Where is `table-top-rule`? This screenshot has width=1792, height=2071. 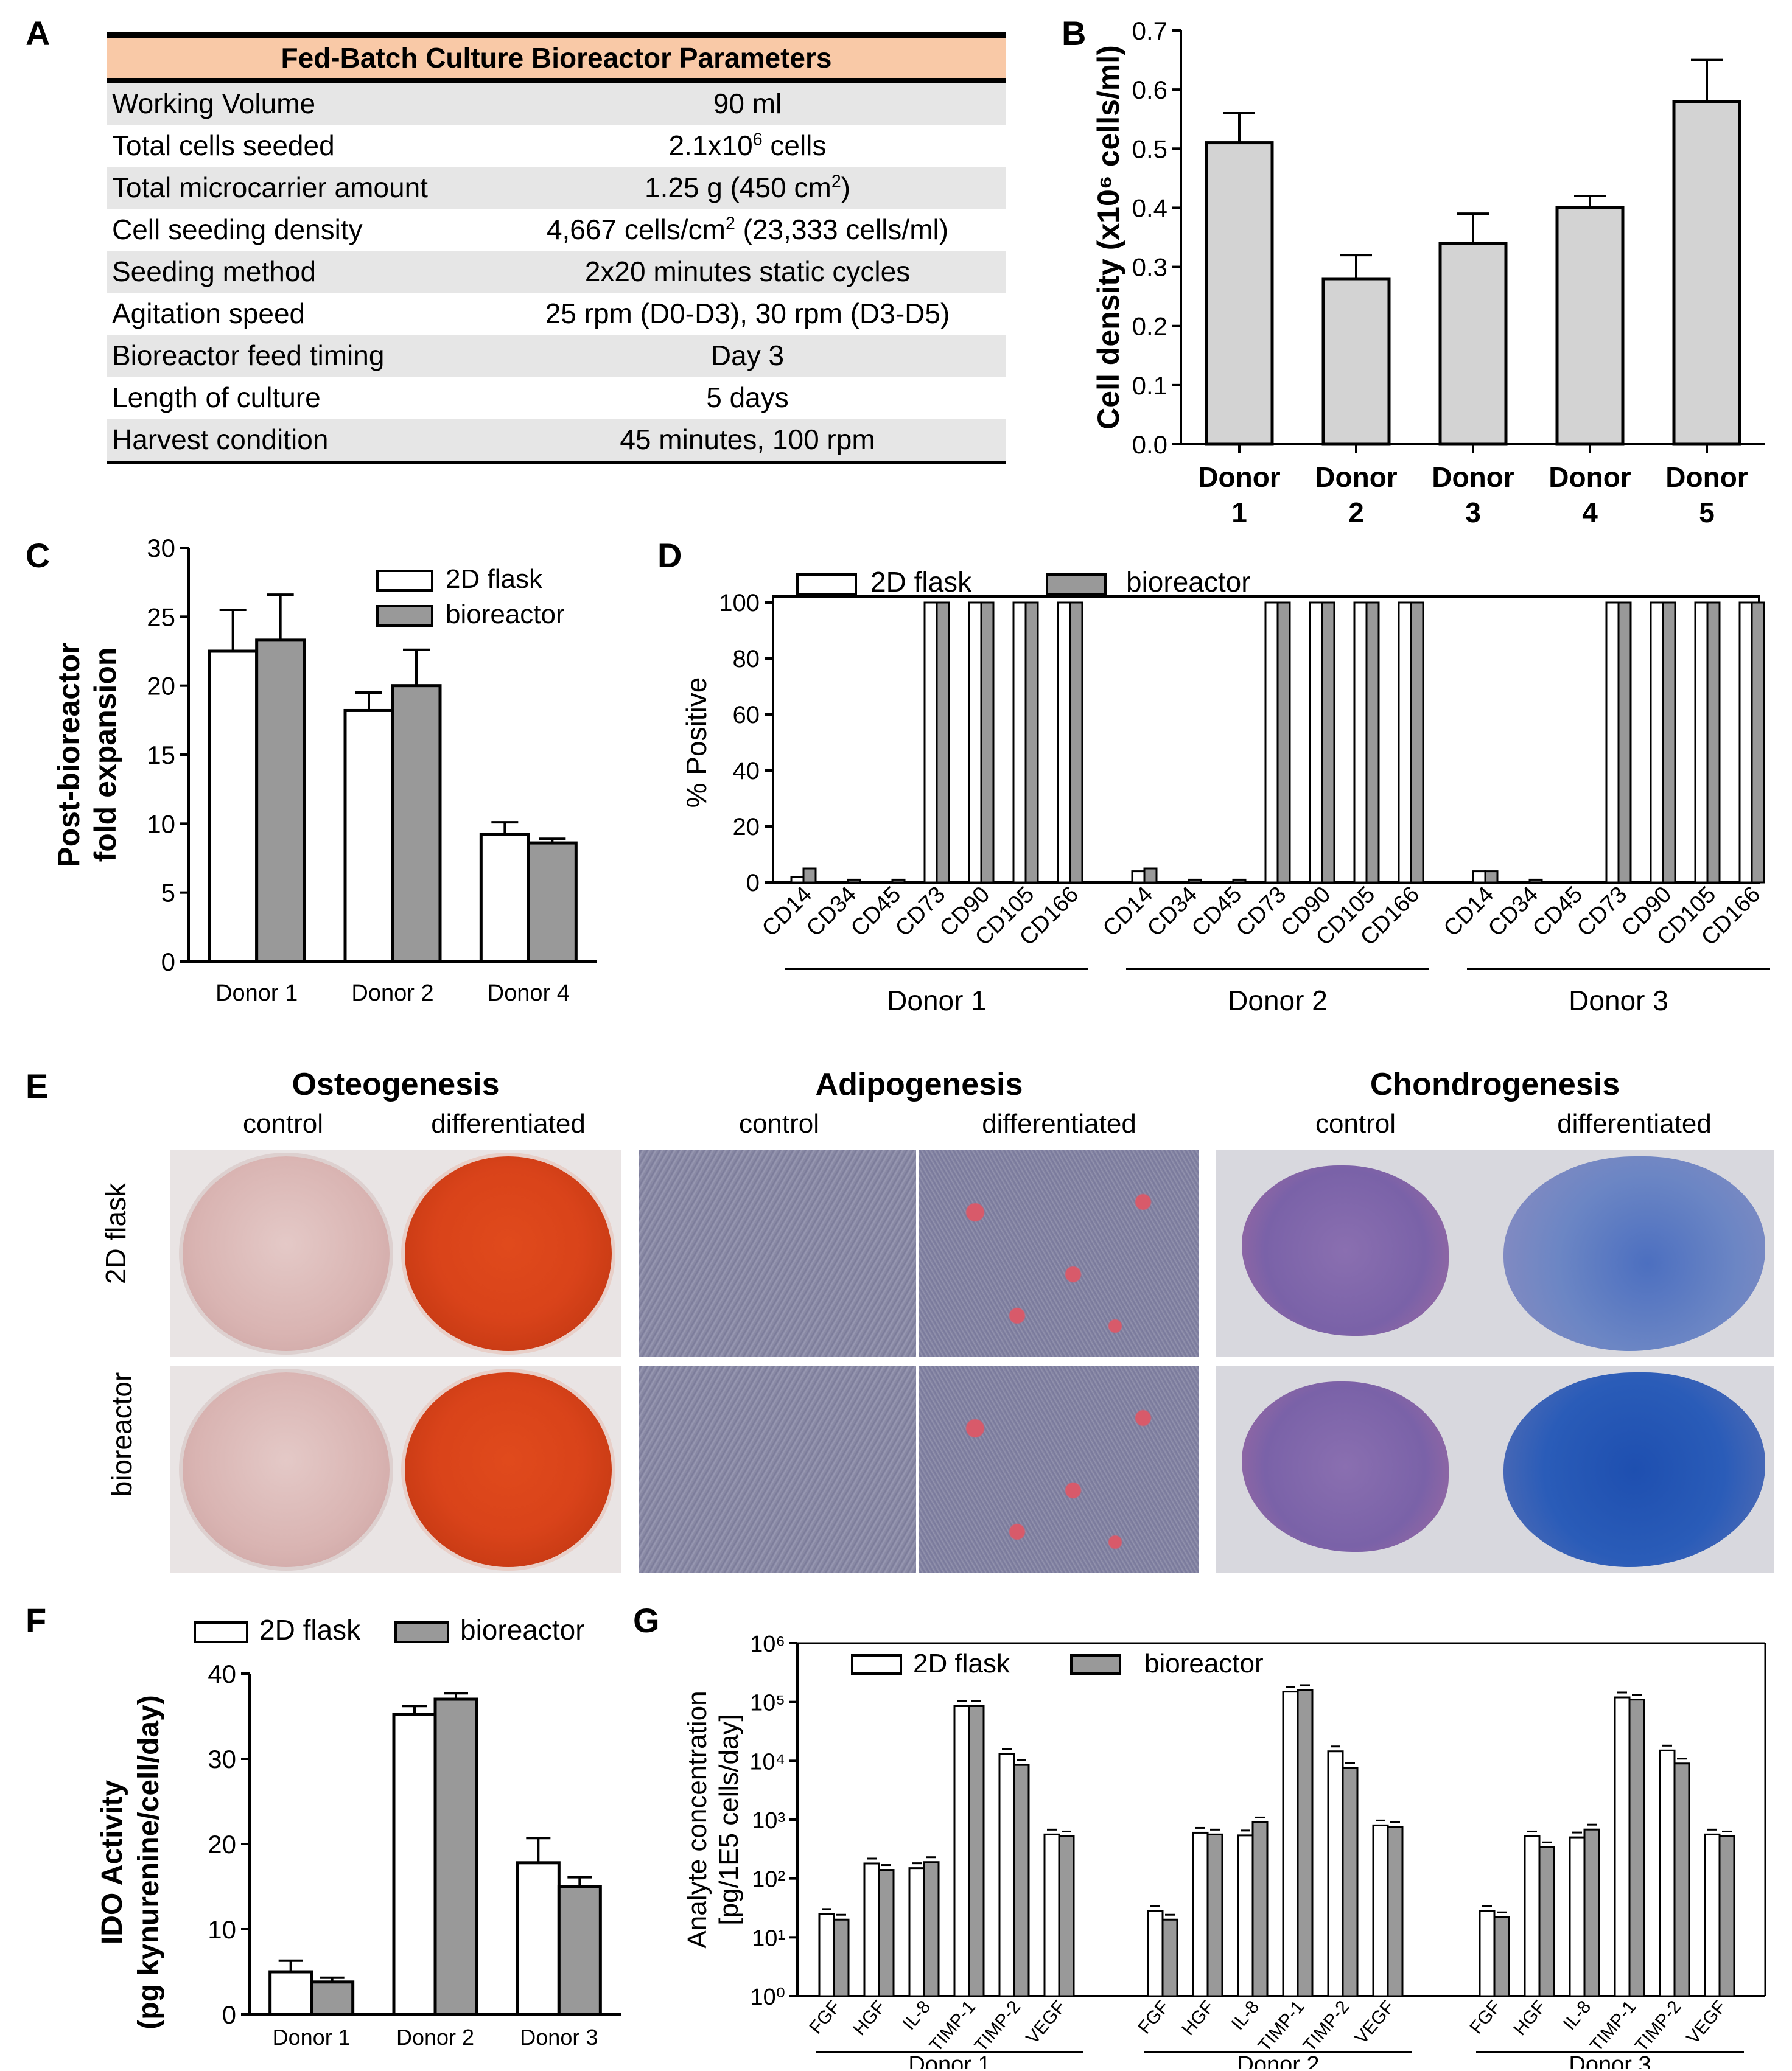 table-top-rule is located at coordinates (556, 35).